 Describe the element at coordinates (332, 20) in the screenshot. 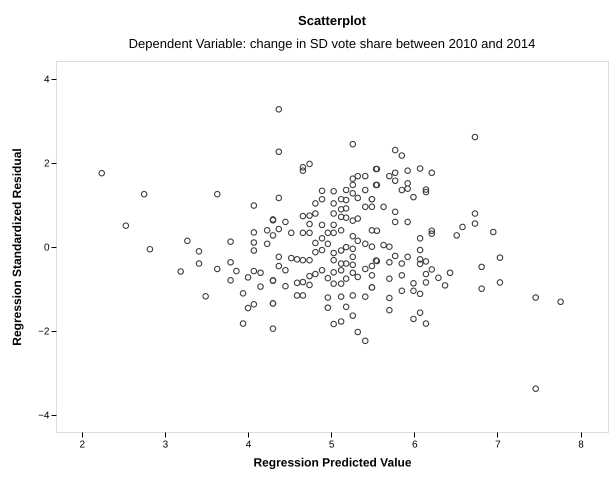

I see `chart-title: Scatterplot` at that location.